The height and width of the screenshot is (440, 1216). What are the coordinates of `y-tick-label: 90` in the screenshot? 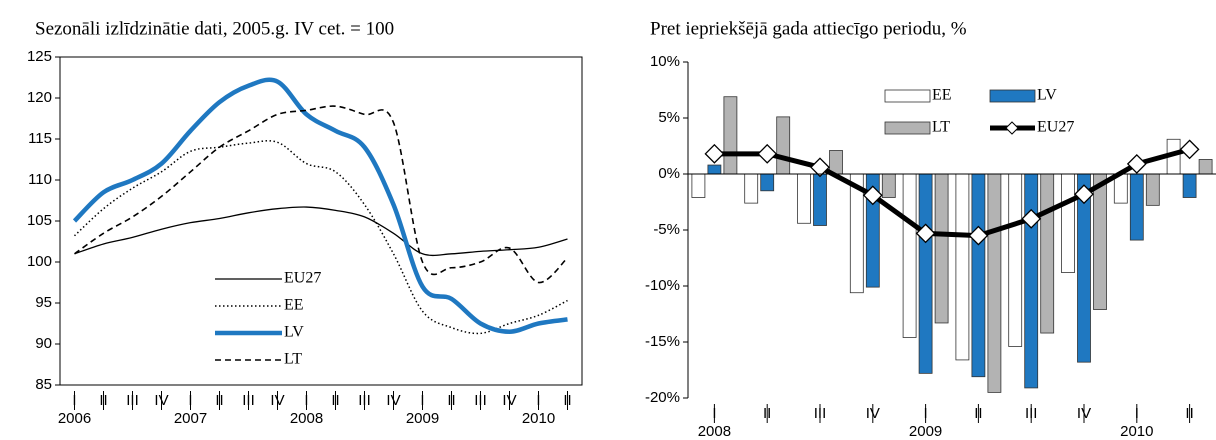 It's located at (43, 343).